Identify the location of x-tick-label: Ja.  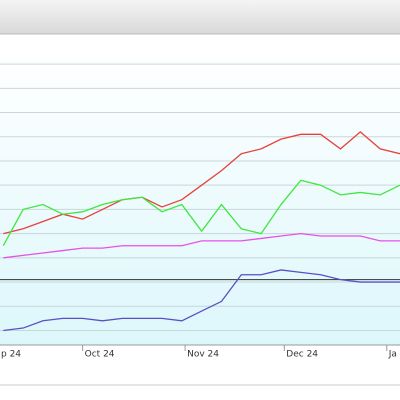
(392, 355).